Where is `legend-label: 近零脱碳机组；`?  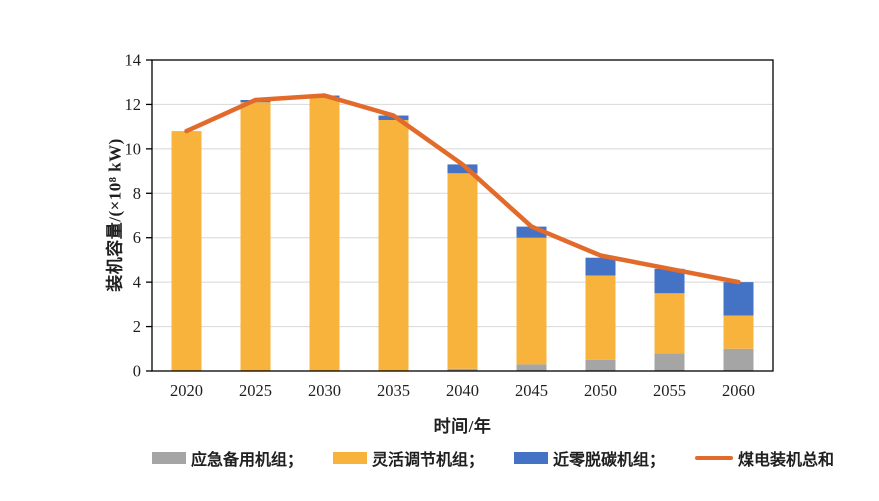 legend-label: 近零脱碳机组； is located at coordinates (609, 460).